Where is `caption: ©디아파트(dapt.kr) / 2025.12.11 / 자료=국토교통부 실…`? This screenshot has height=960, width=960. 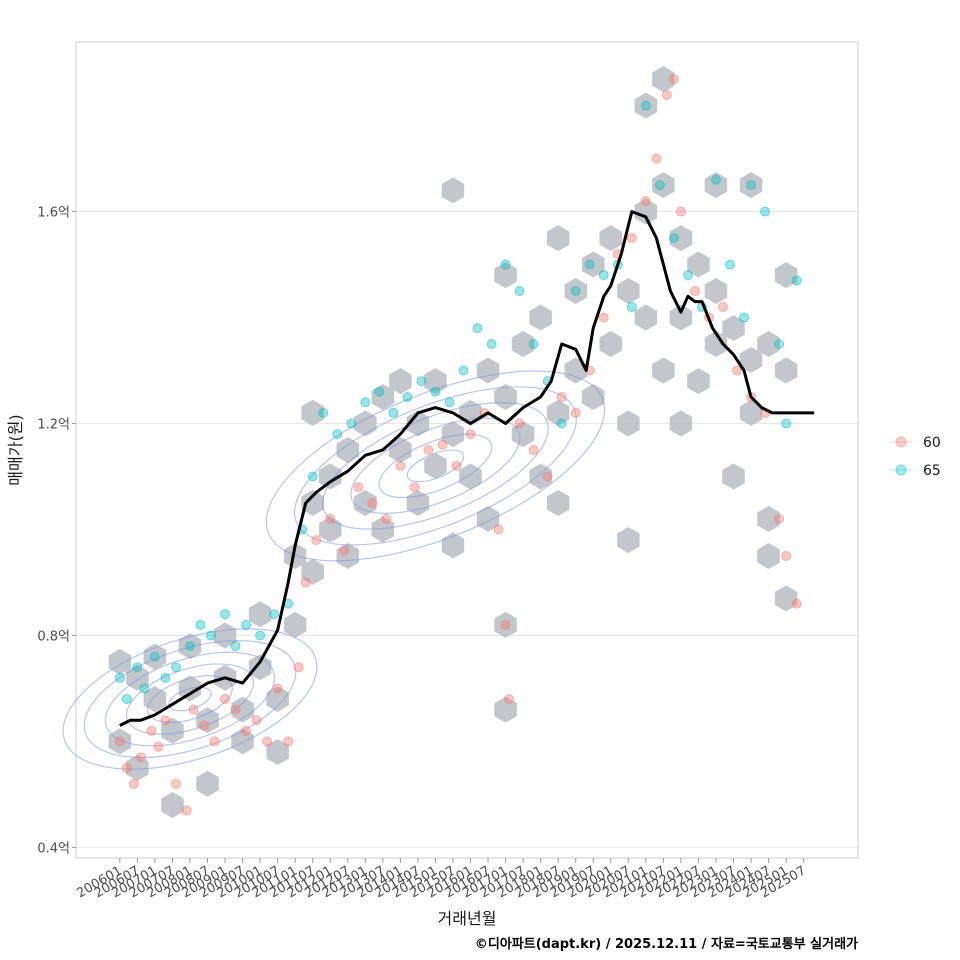
caption: ©디아파트(dapt.kr) / 2025.12.11 / 자료=국토교통부 실… is located at coordinates (666, 944).